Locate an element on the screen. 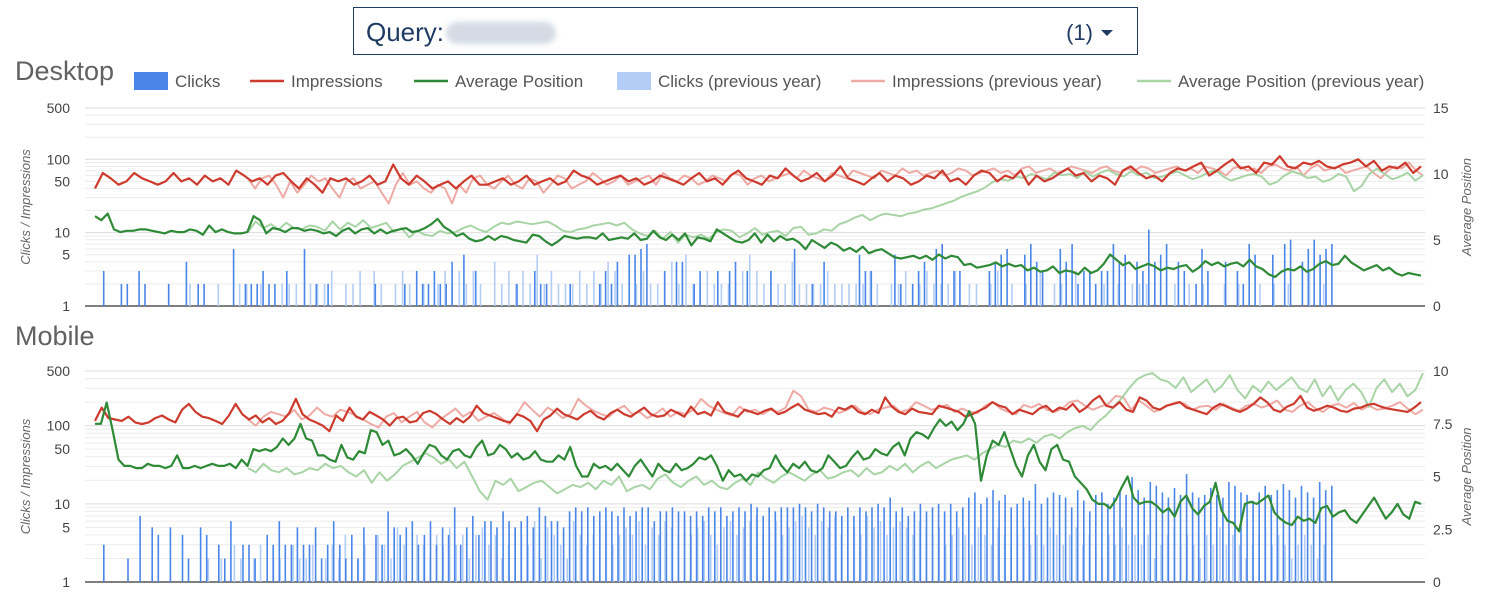  desktop-ylabel: Clicks / Impressions is located at coordinates (25, 207).